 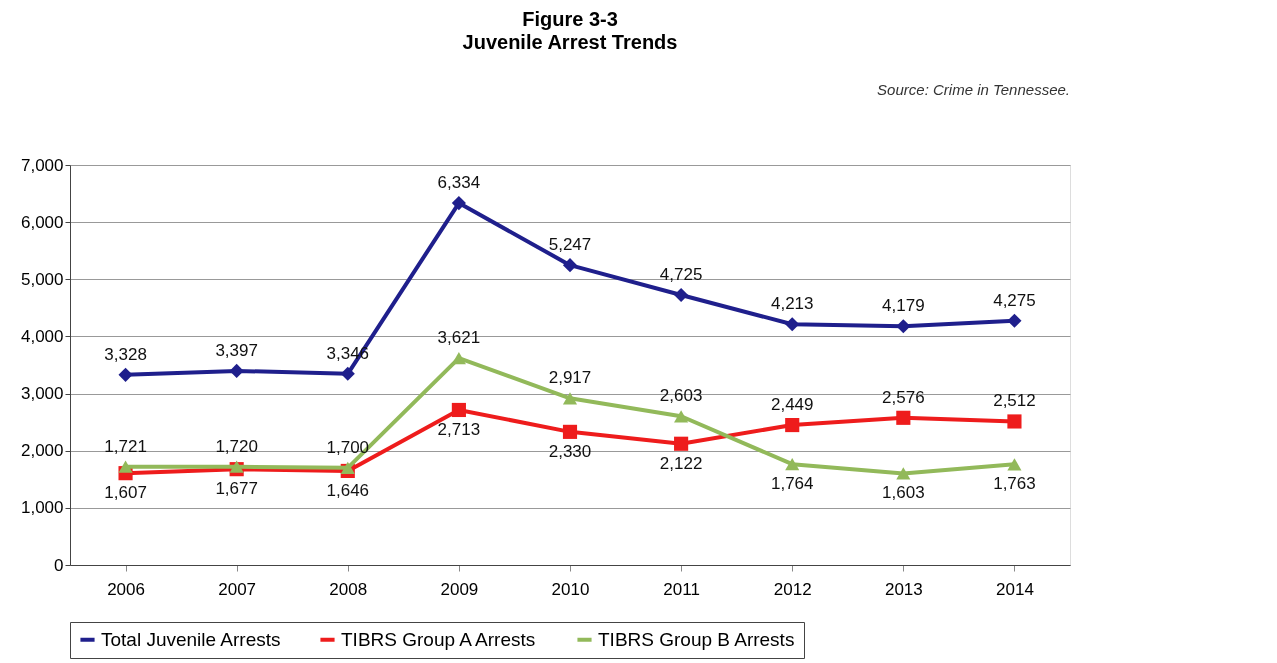 I want to click on source-note: Source: Crime in Tennessee., so click(x=973, y=89).